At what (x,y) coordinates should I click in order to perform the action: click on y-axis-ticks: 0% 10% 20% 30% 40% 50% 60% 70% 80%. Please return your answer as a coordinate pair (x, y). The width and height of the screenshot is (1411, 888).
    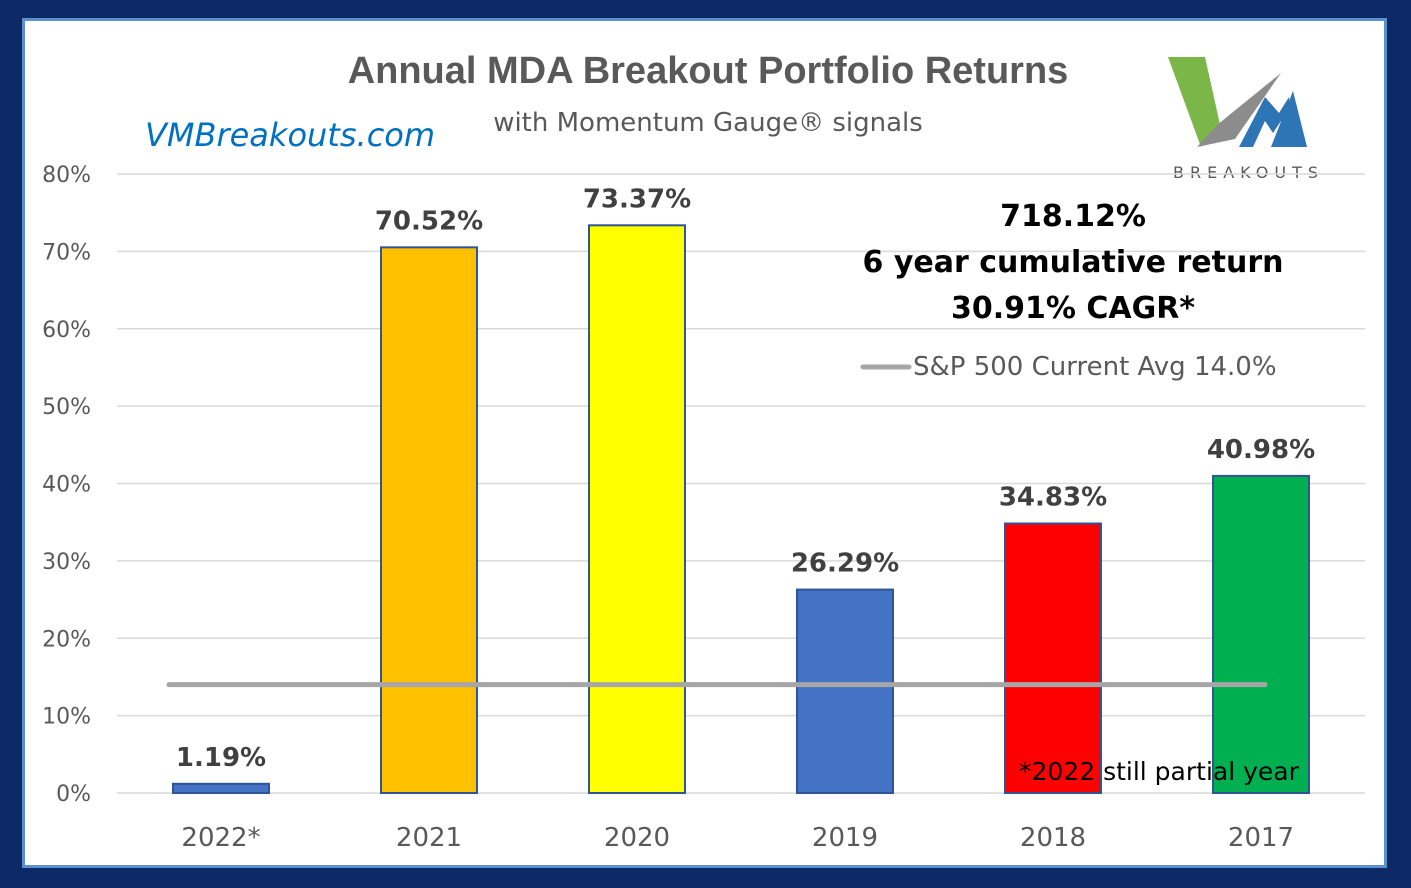
    Looking at the image, I should click on (66, 485).